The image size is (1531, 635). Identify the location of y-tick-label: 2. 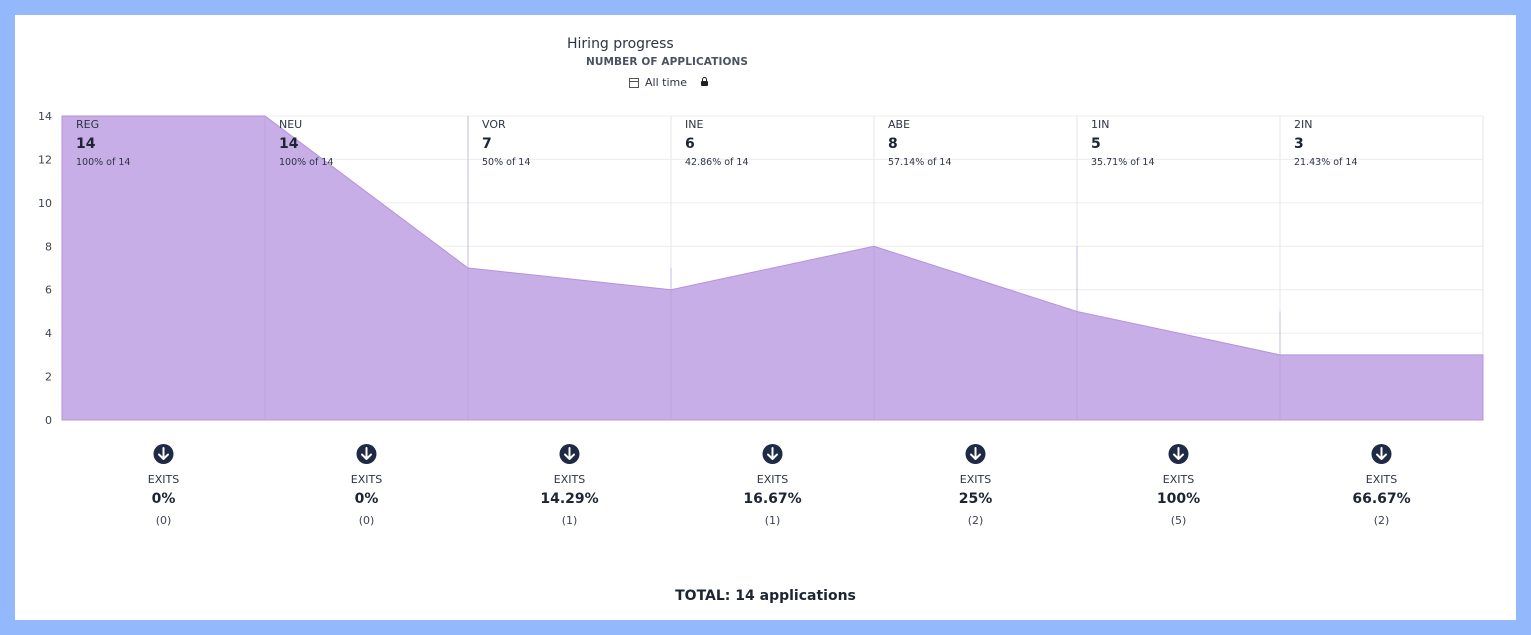
(48, 377).